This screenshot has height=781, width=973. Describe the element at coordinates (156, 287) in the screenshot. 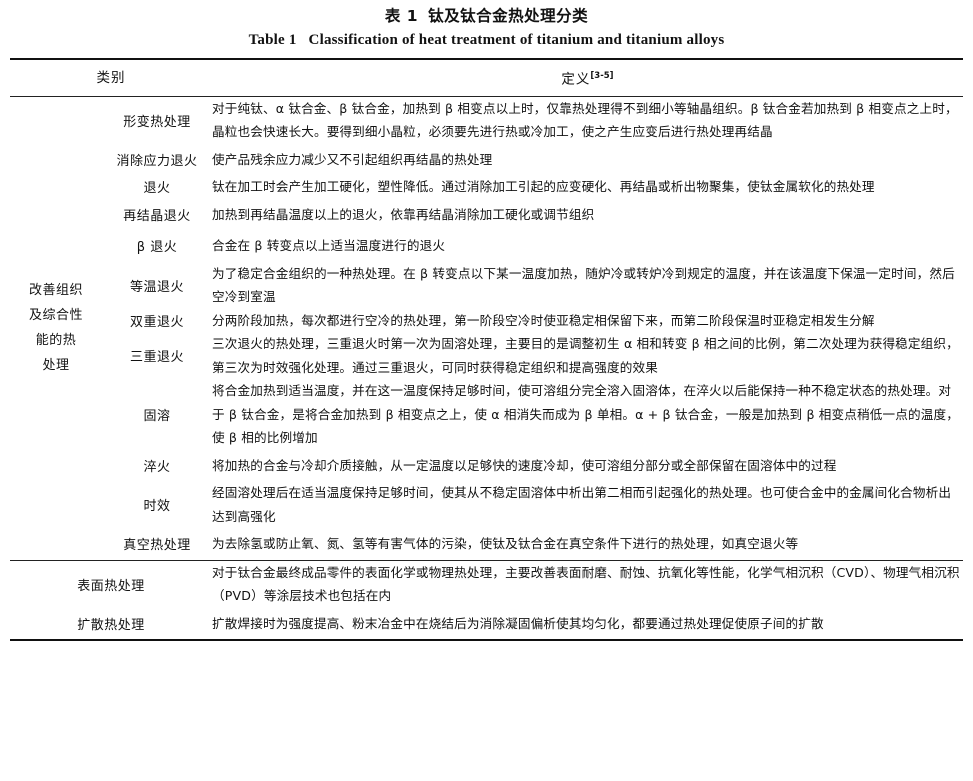

I see `treatment-name: 等温退火` at that location.